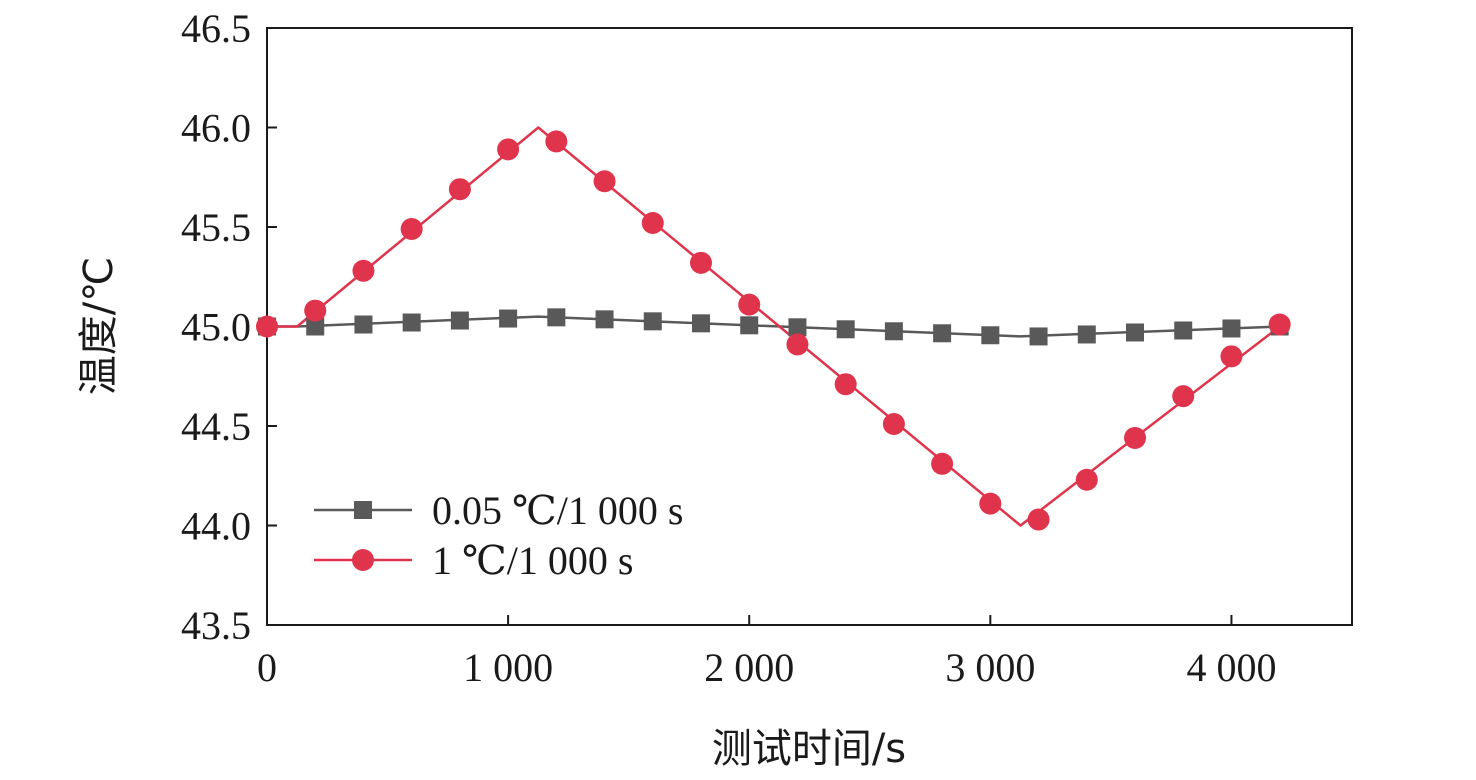 The image size is (1476, 780). What do you see at coordinates (532, 560) in the screenshot?
I see `legend-label-2: 1 ℃/1 000 s` at bounding box center [532, 560].